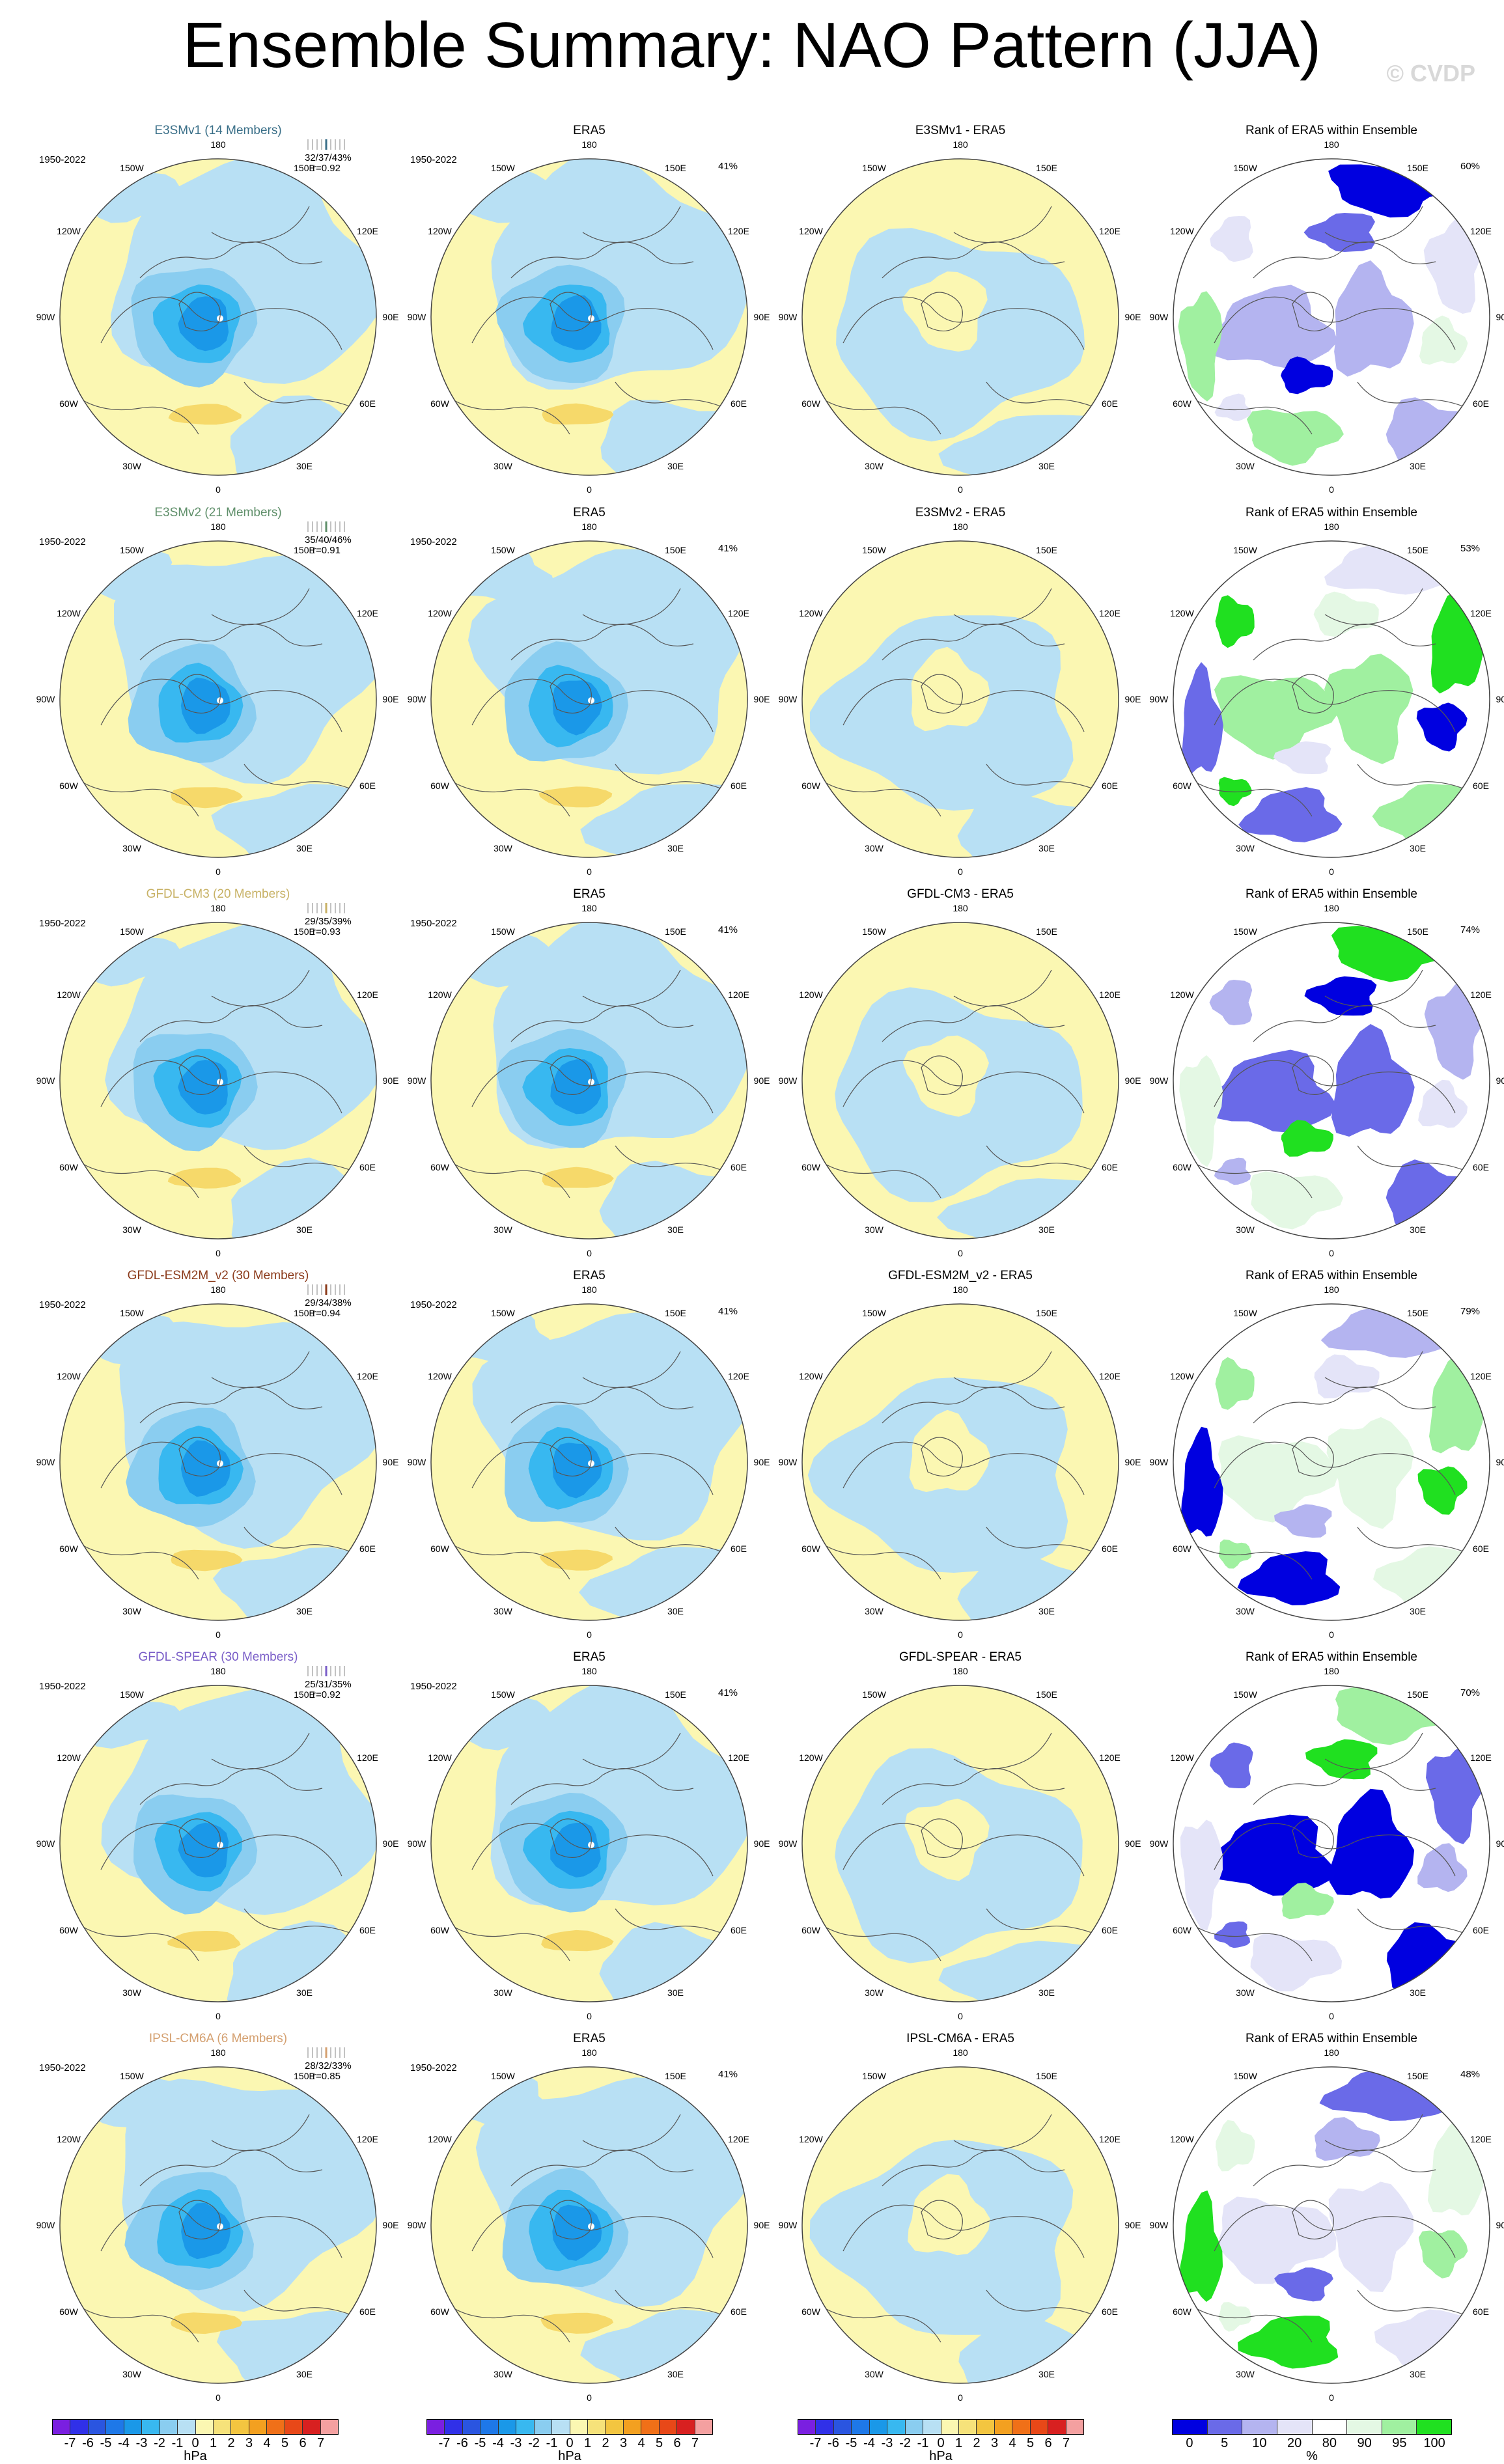  I want to click on colorbar-tick-label: -5, so click(851, 2443).